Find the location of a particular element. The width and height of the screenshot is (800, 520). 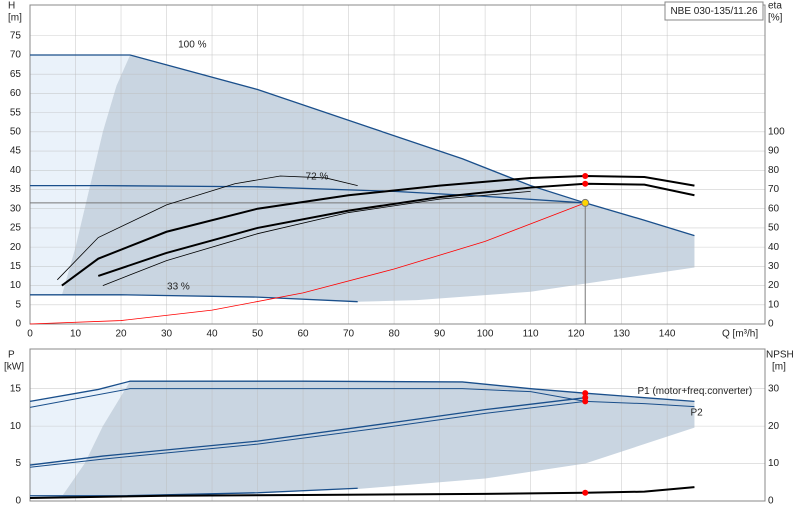

y-tick-label: 50 is located at coordinates (16, 131).